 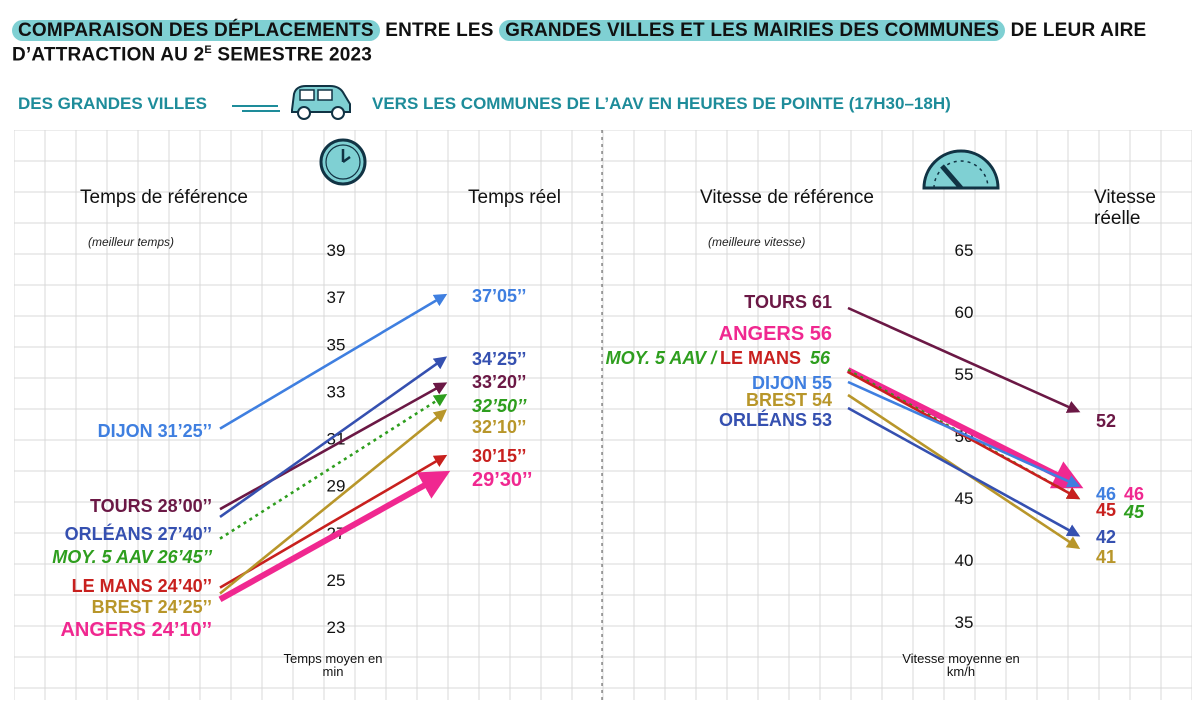 What do you see at coordinates (292, 55) in the screenshot?
I see `title-line2-end: SEMESTRE 2023` at bounding box center [292, 55].